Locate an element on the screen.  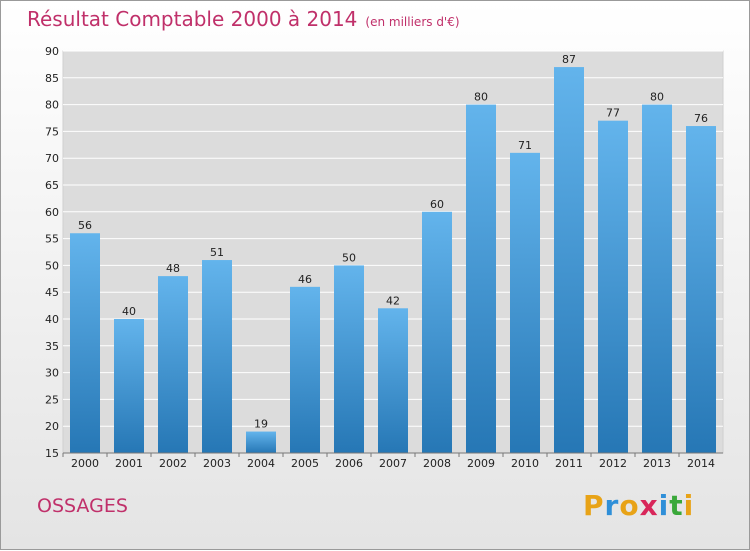
bar-2009 is located at coordinates (481, 278).